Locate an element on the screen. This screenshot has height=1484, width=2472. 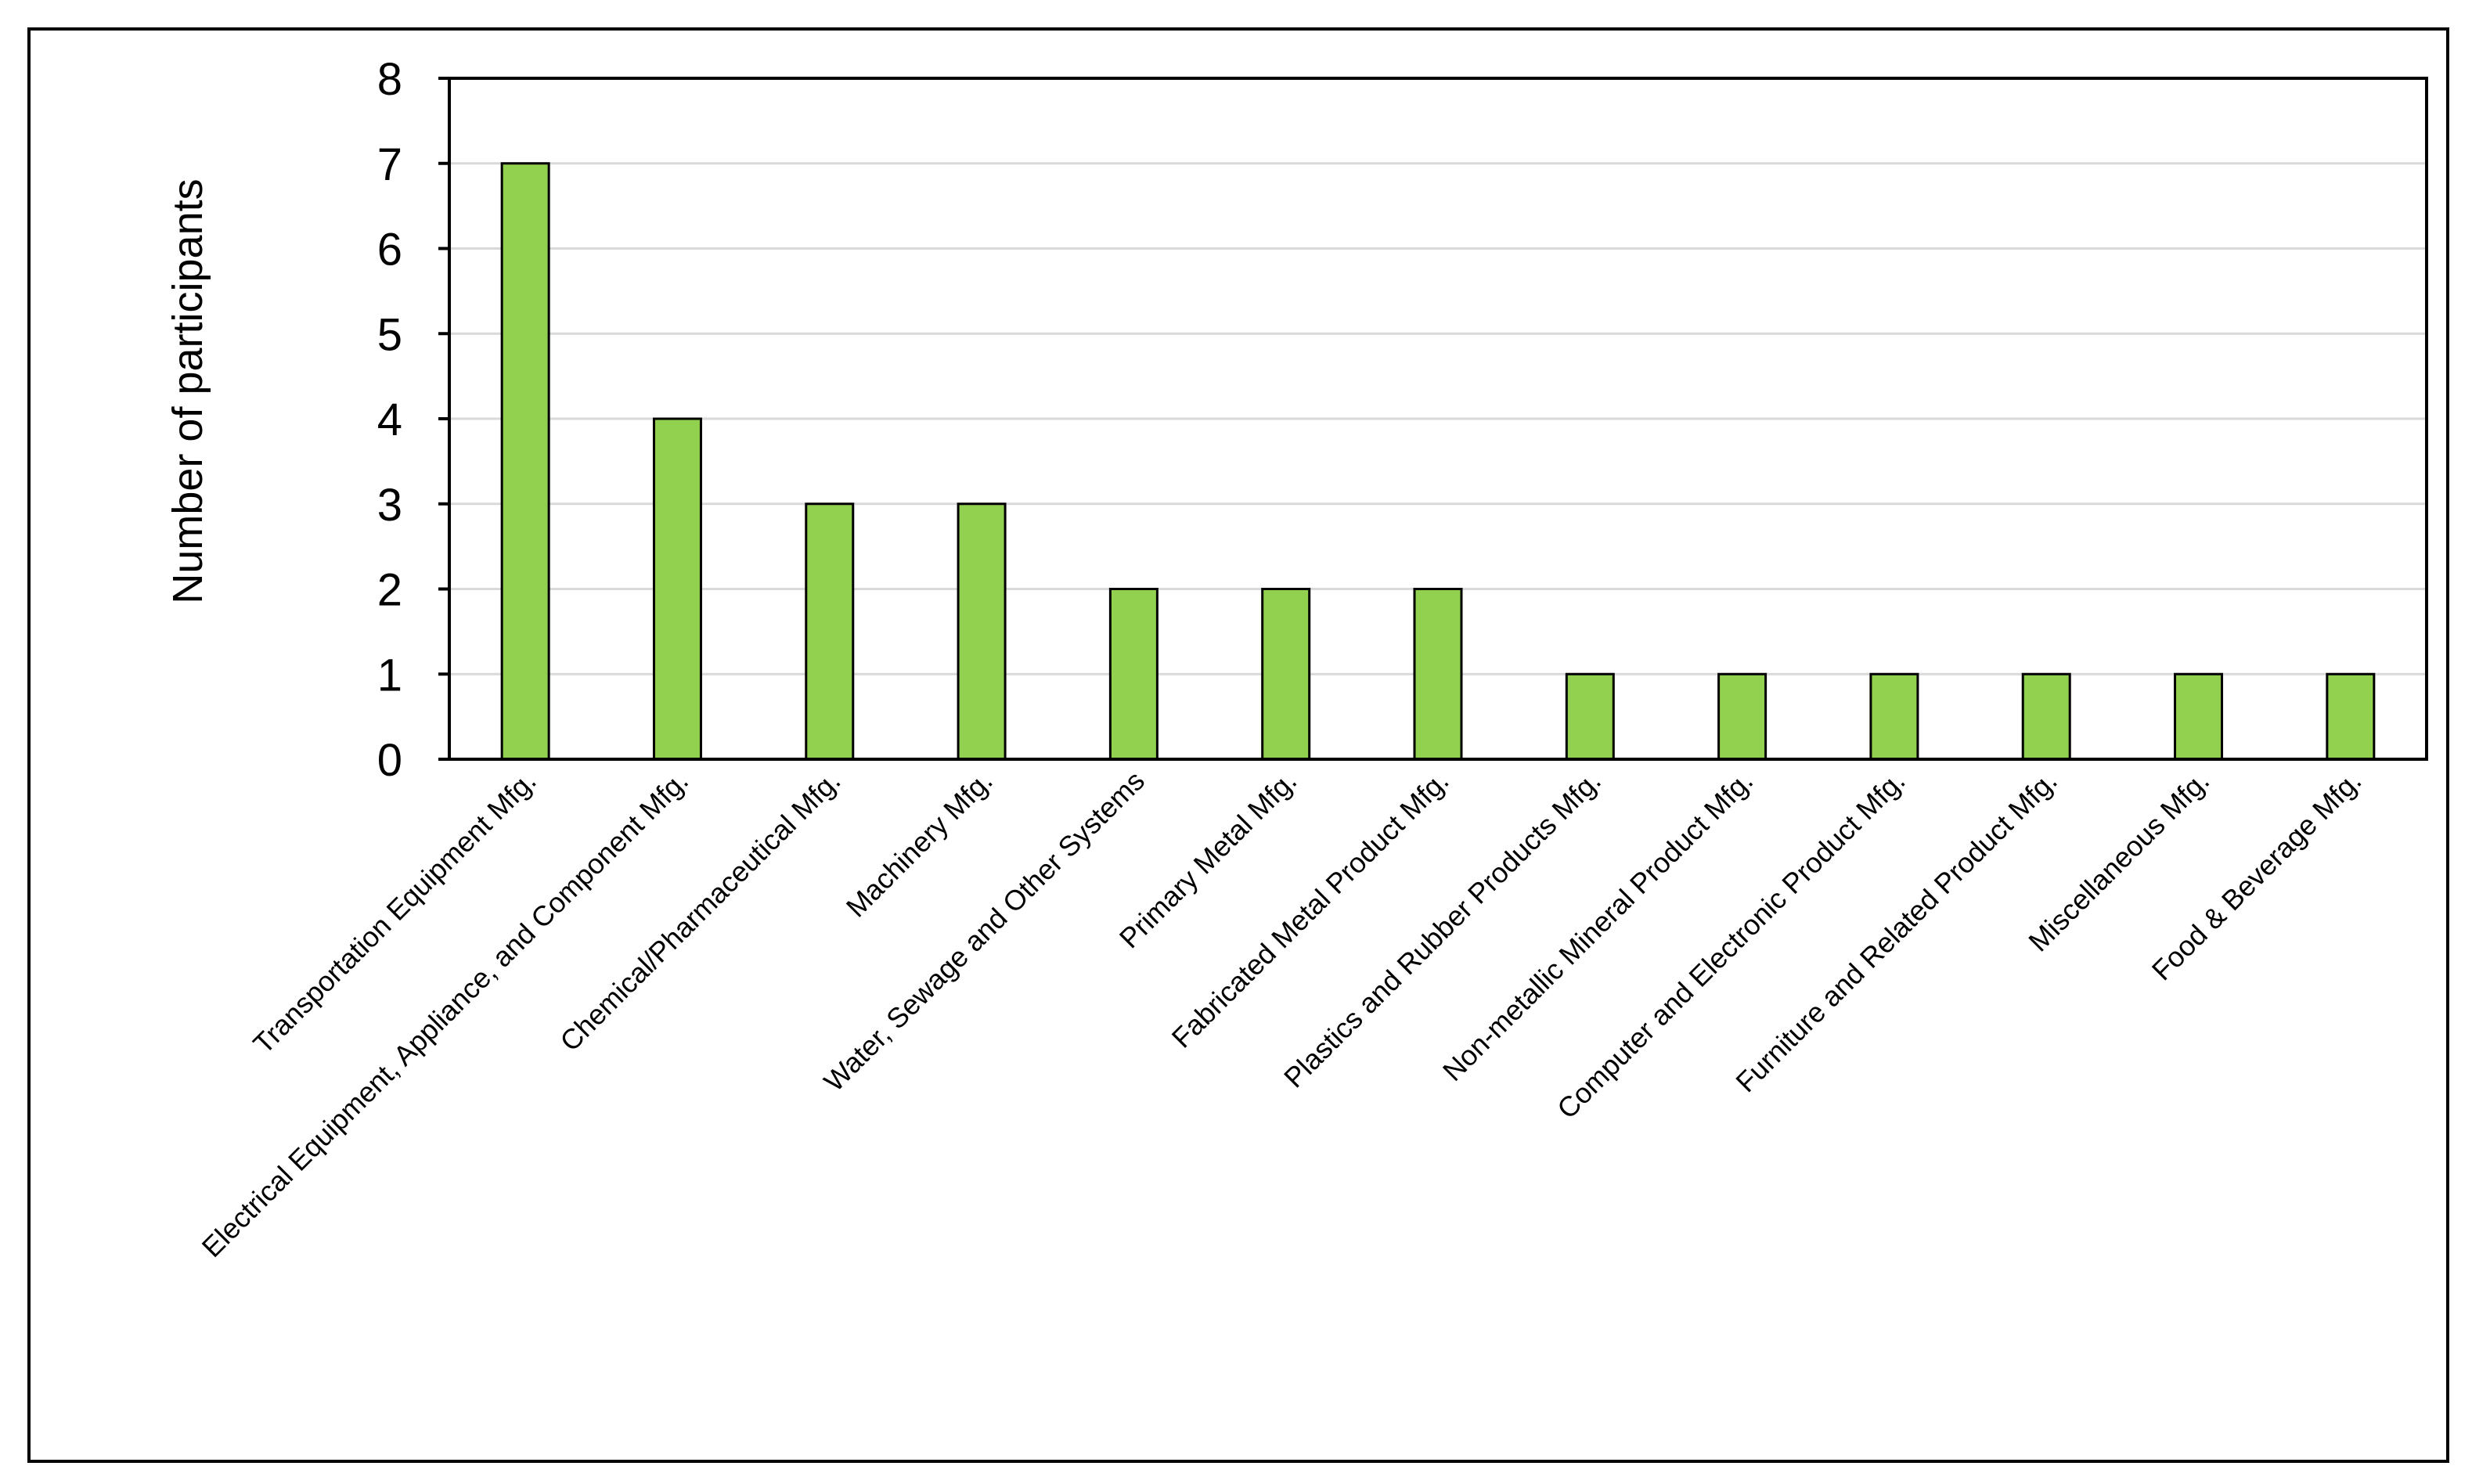
y-tick-label: 4 is located at coordinates (389, 420).